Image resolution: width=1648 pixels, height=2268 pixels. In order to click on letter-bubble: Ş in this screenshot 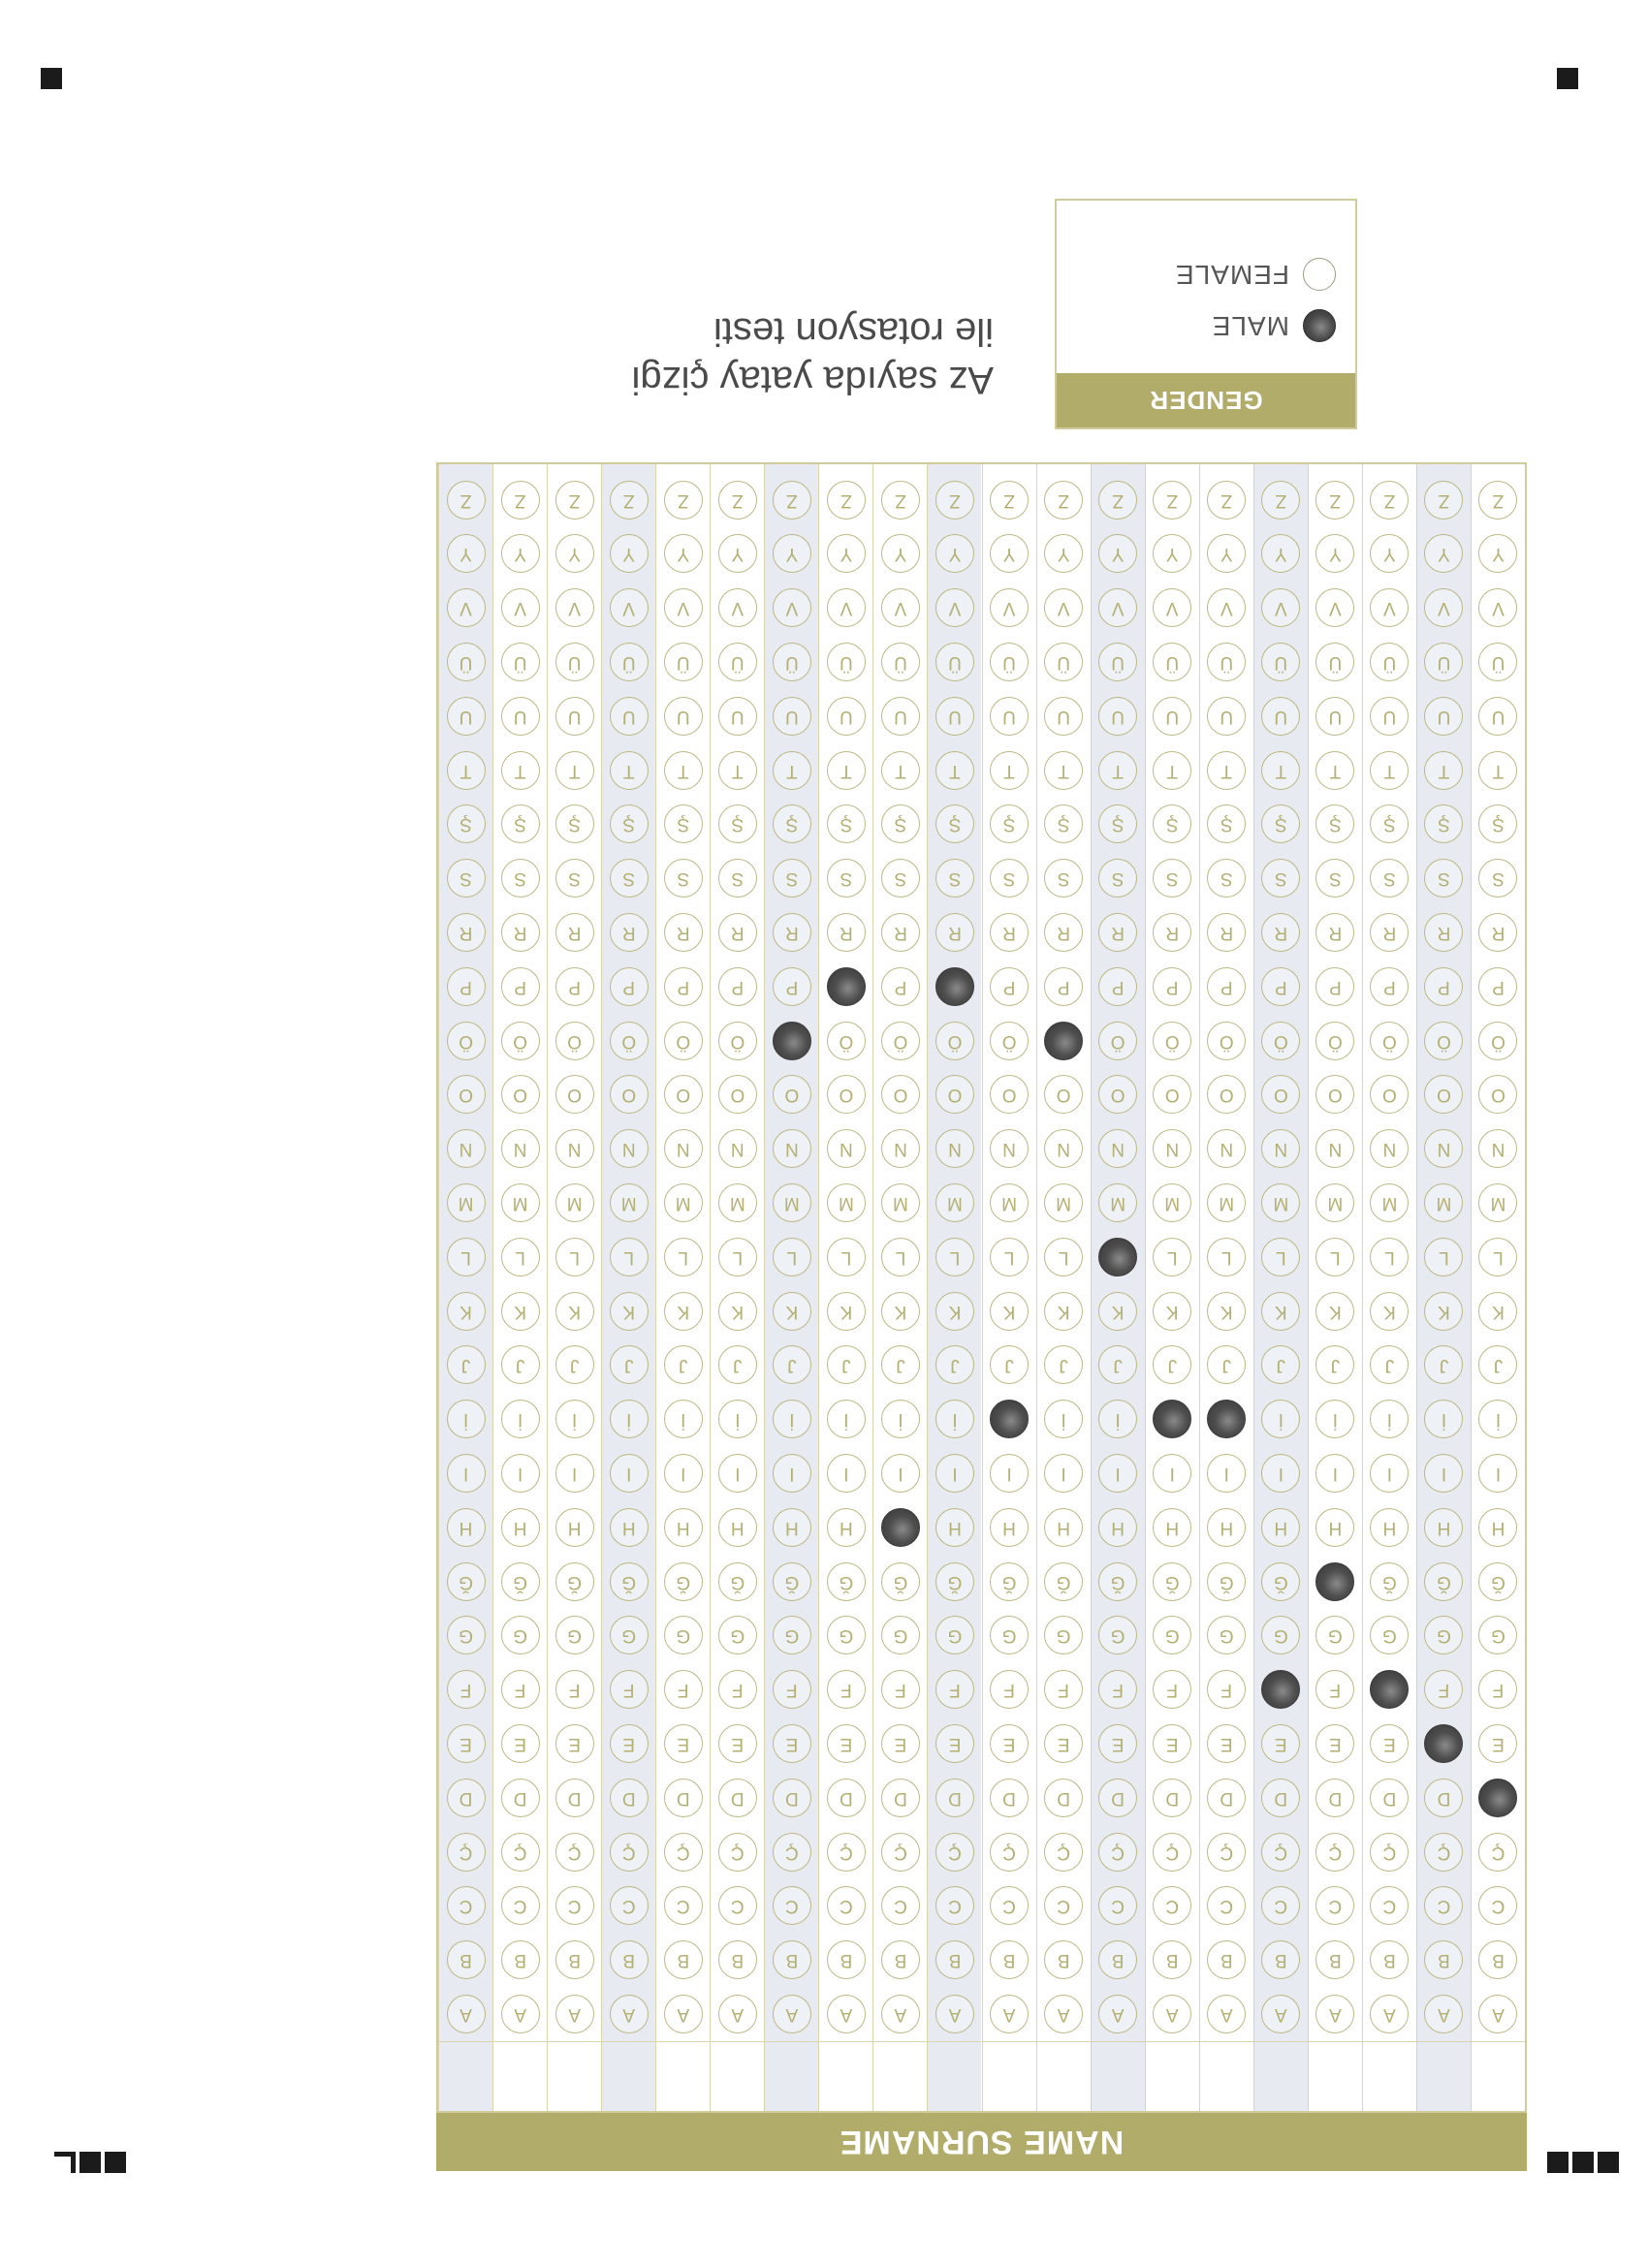, I will do `click(954, 824)`.